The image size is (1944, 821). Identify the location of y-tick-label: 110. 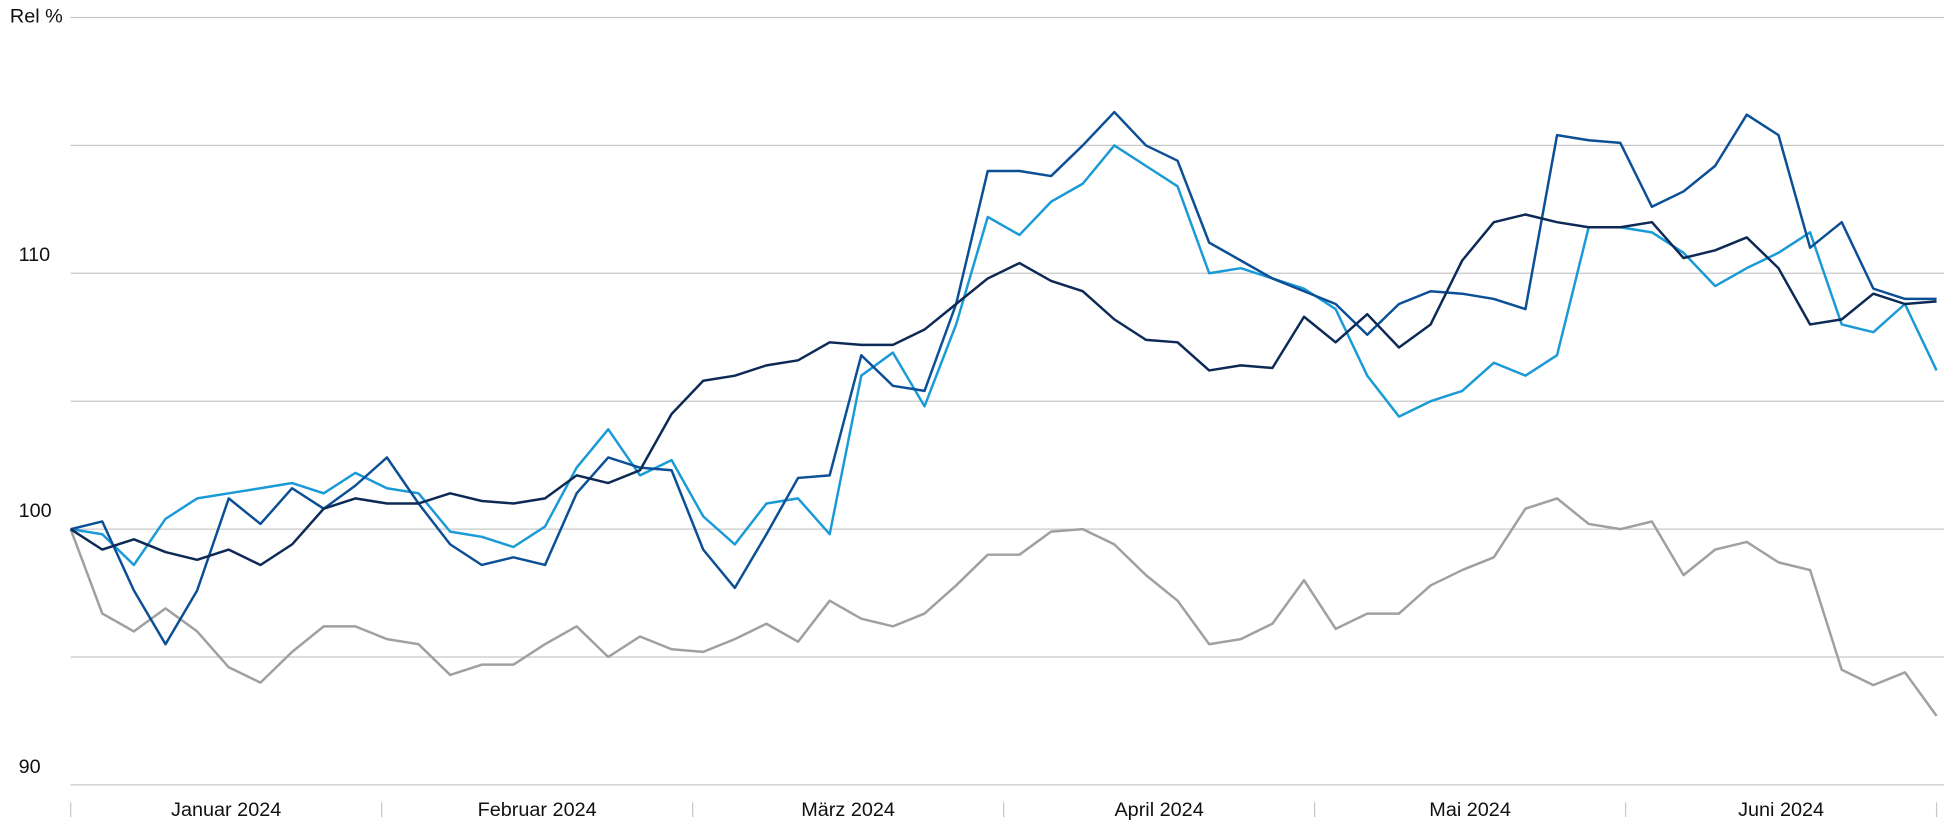
(35, 255).